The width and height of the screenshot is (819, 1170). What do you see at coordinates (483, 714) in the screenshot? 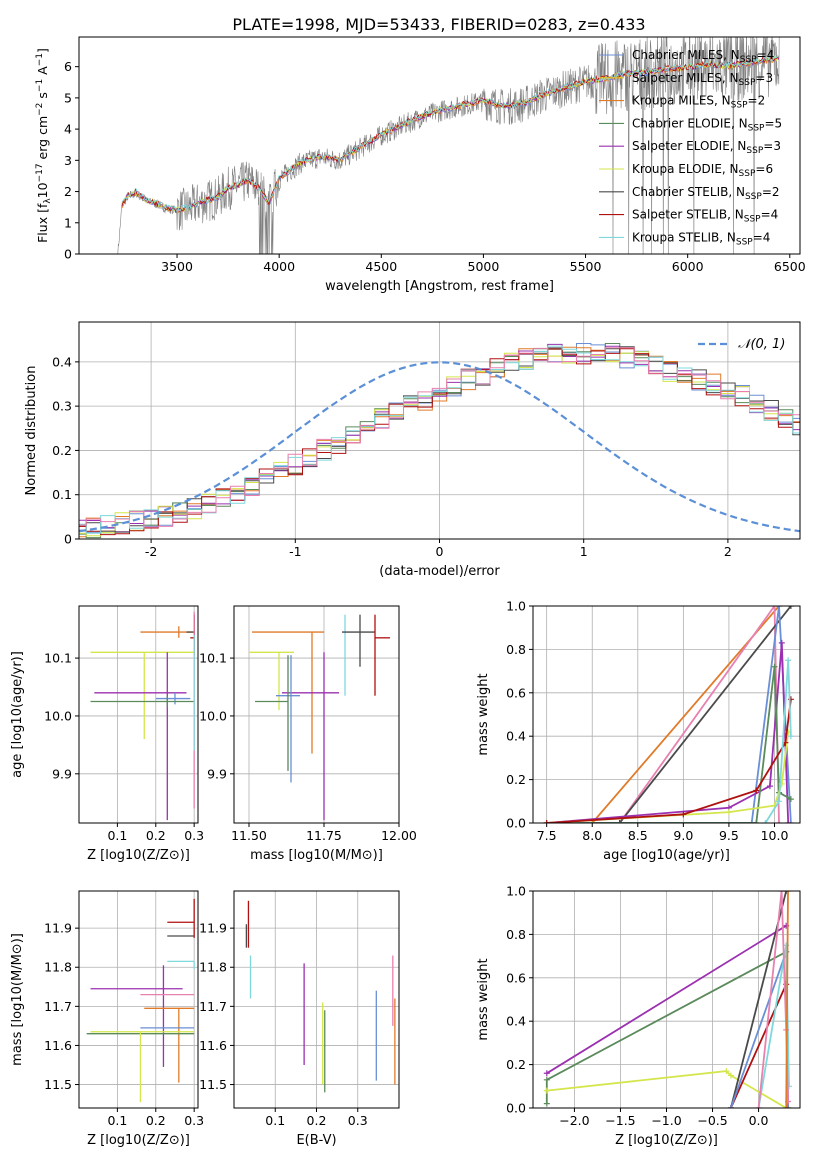
I see `y-axis-label: mass weight` at bounding box center [483, 714].